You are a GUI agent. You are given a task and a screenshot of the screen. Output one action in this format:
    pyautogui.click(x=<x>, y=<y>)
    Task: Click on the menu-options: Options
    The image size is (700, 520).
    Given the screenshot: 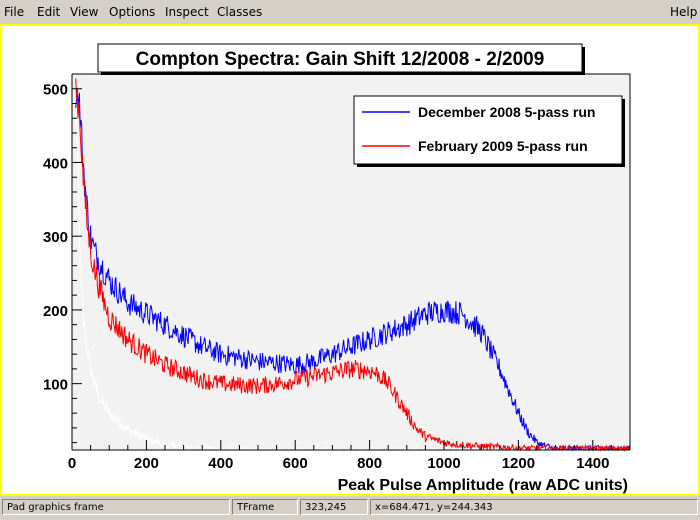 What is the action you would take?
    pyautogui.click(x=132, y=12)
    